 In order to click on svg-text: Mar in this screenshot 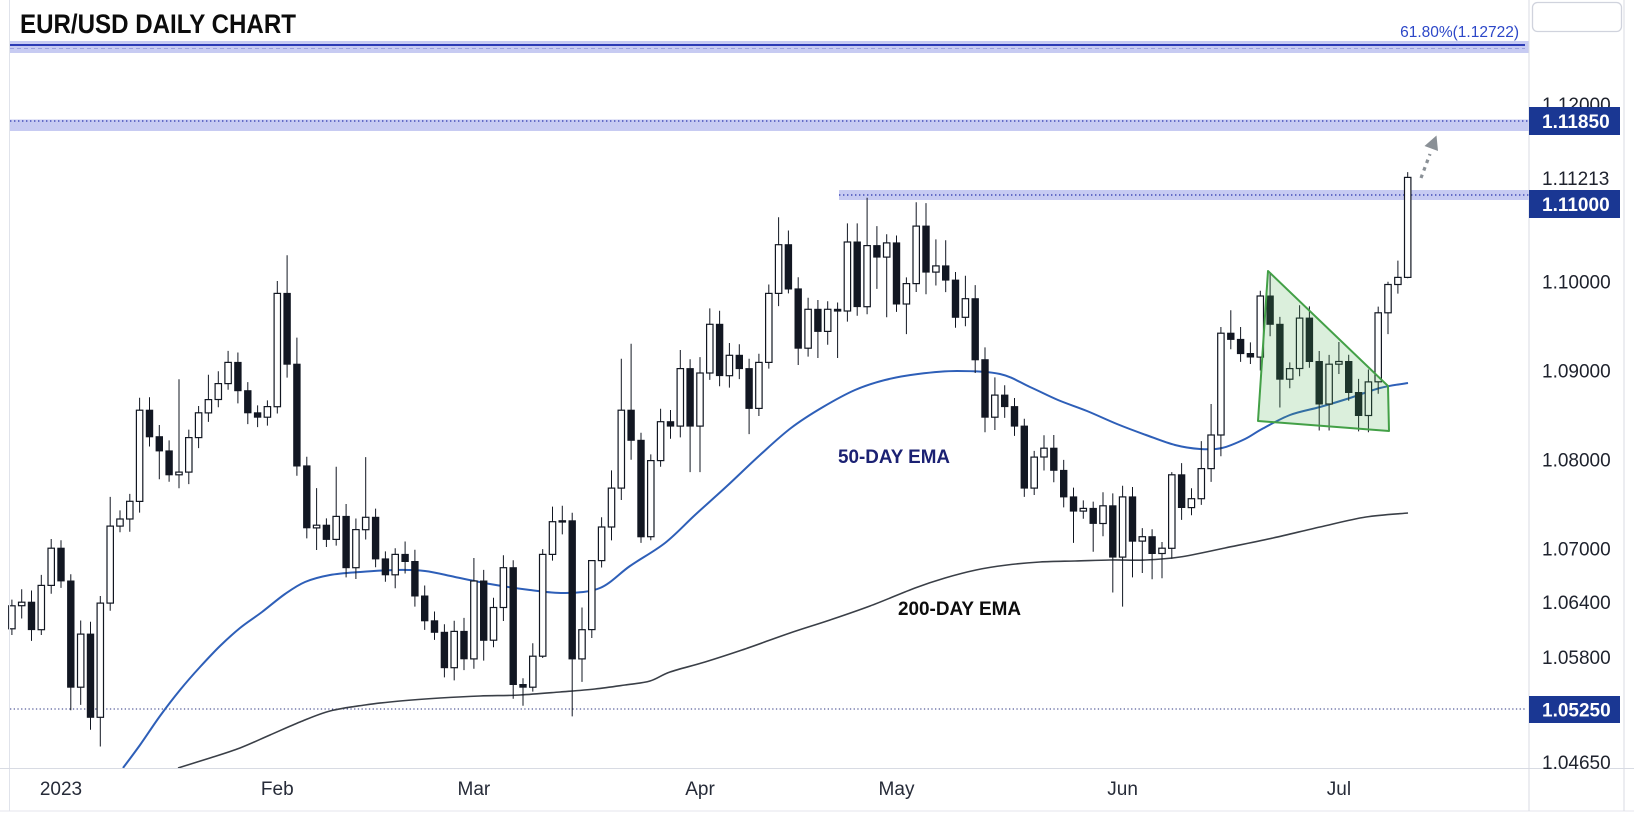, I will do `click(474, 789)`.